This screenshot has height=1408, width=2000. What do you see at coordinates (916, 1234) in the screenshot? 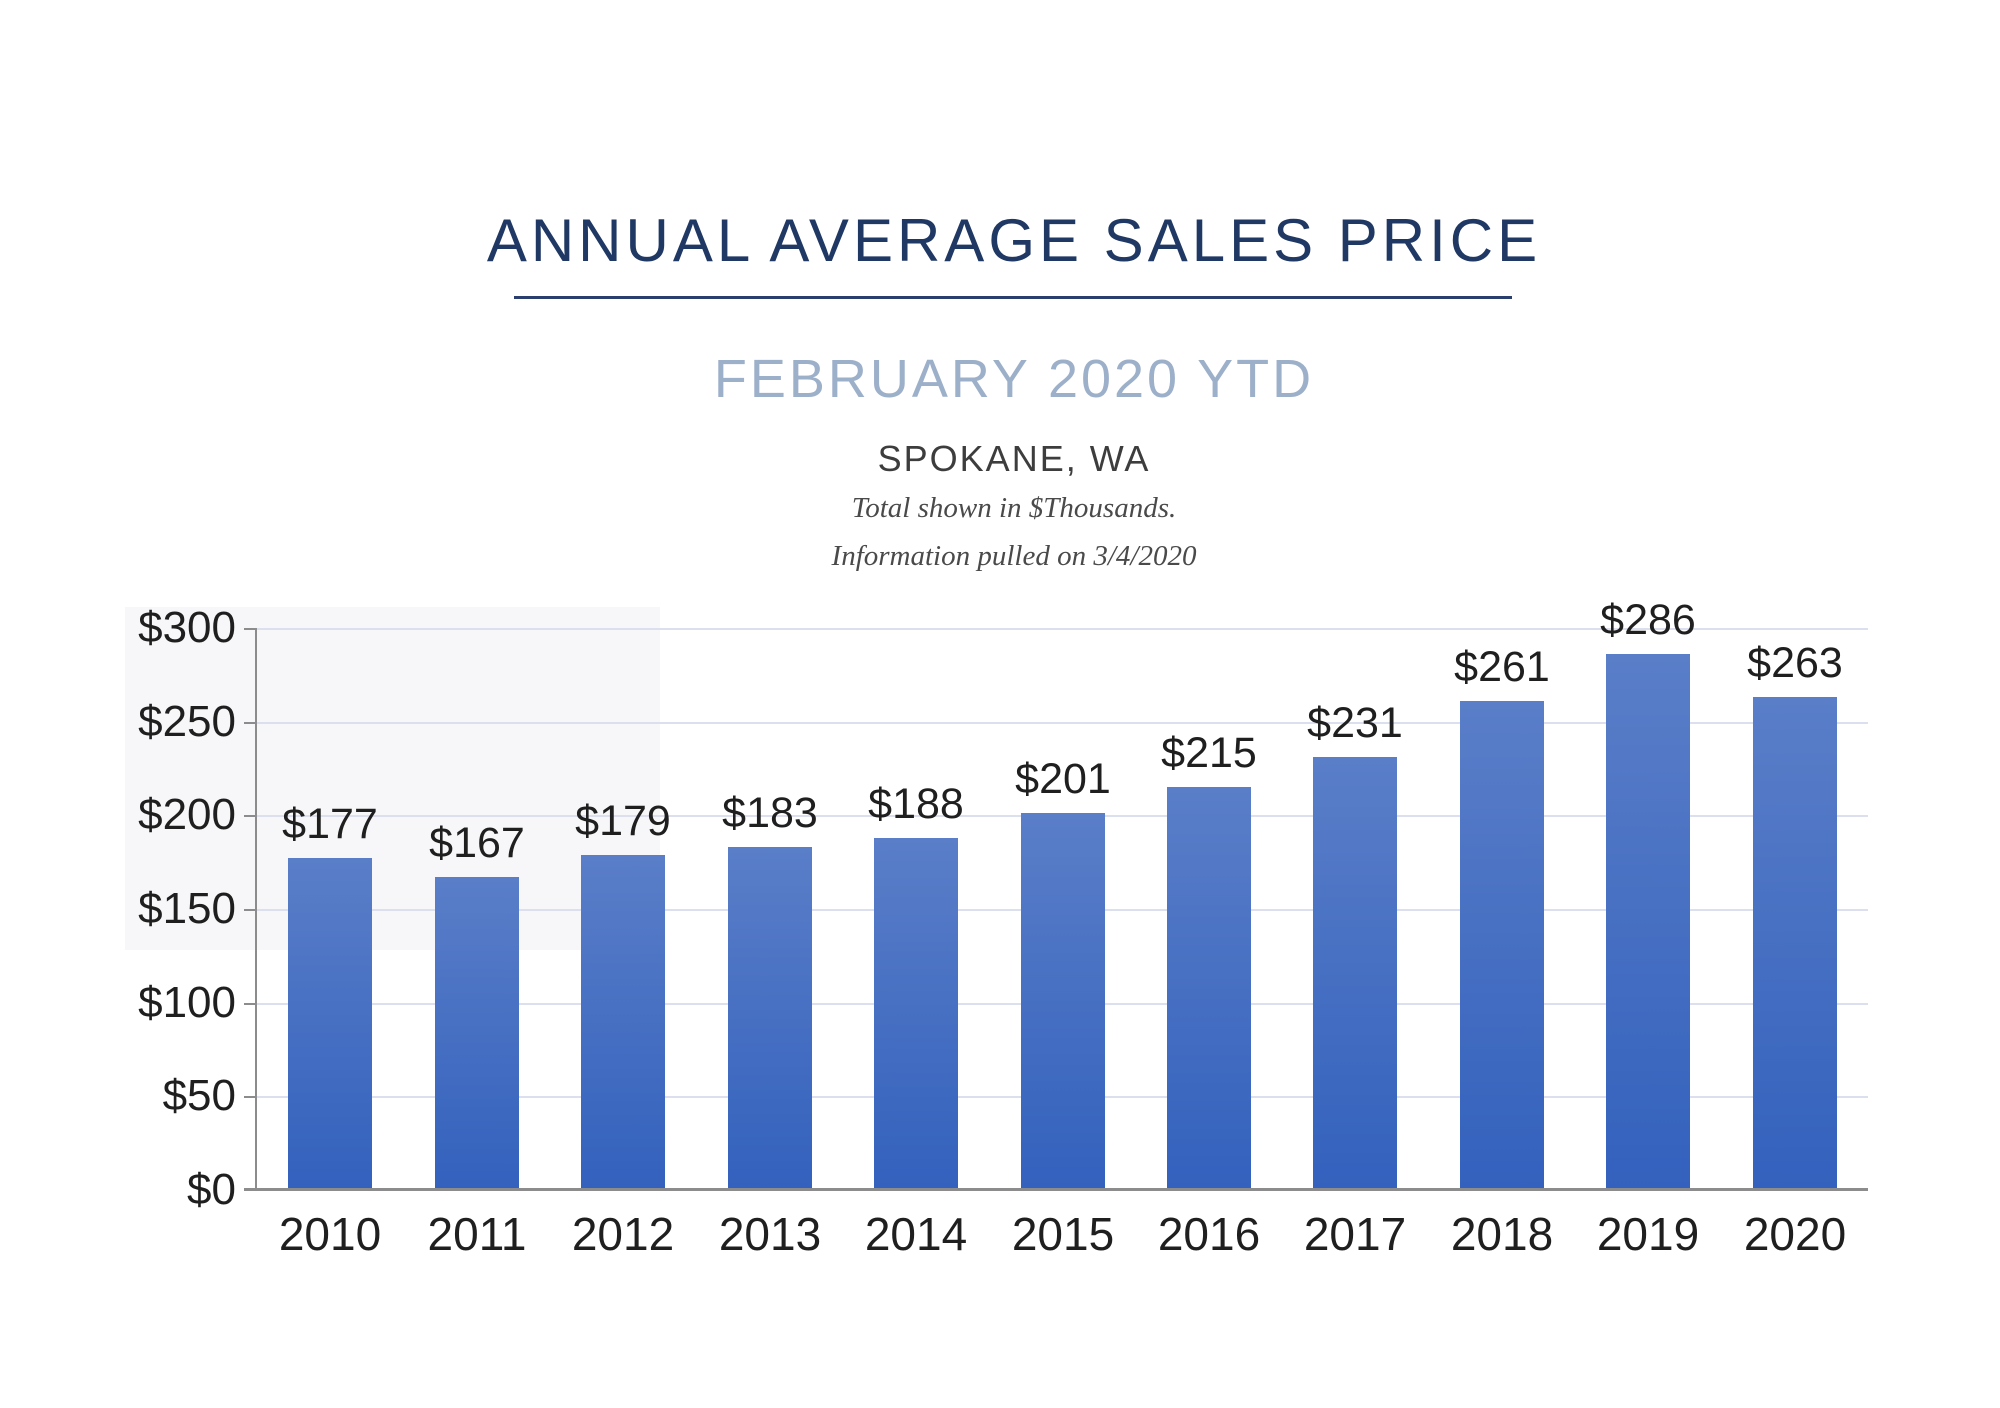
I see `x-axis-label: 2014` at bounding box center [916, 1234].